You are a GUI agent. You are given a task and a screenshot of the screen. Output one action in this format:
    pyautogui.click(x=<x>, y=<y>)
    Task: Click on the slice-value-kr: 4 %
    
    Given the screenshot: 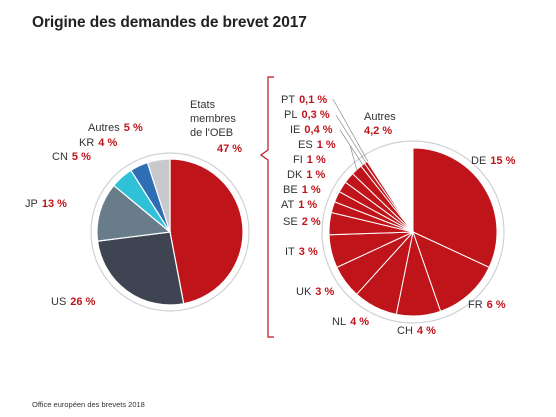 What is the action you would take?
    pyautogui.click(x=107, y=143)
    